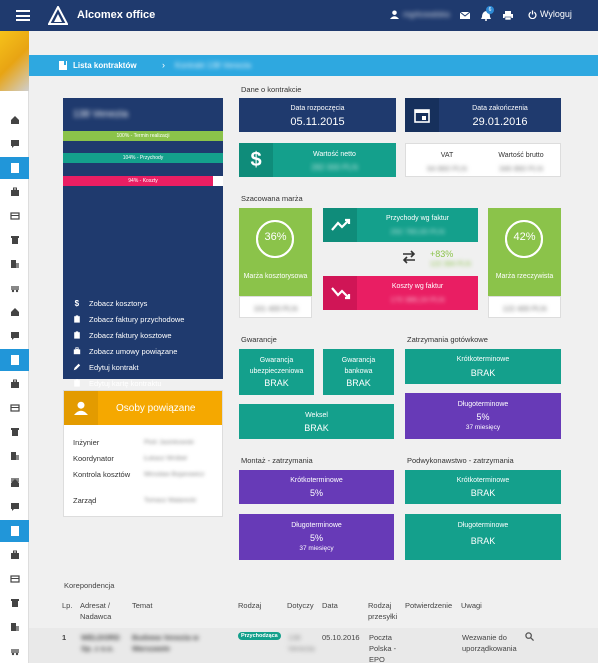 The image size is (598, 663). What do you see at coordinates (125, 351) in the screenshot?
I see `project-menu-item: Zobacz umowy powiązane` at bounding box center [125, 351].